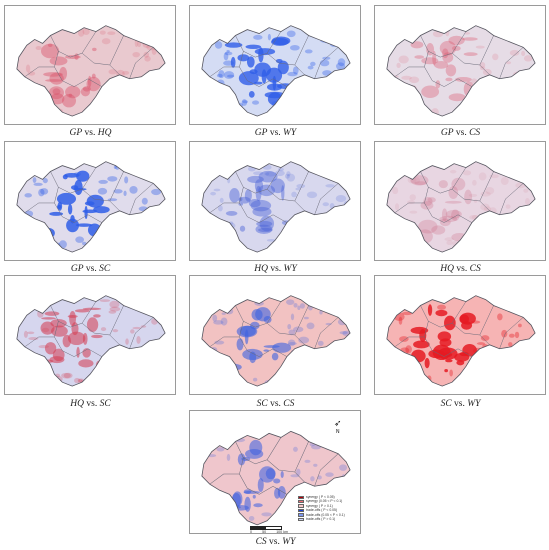 Image resolution: width=549 pixels, height=550 pixels. I want to click on legend-item: trade-offs ( P > 0.1), so click(321, 519).